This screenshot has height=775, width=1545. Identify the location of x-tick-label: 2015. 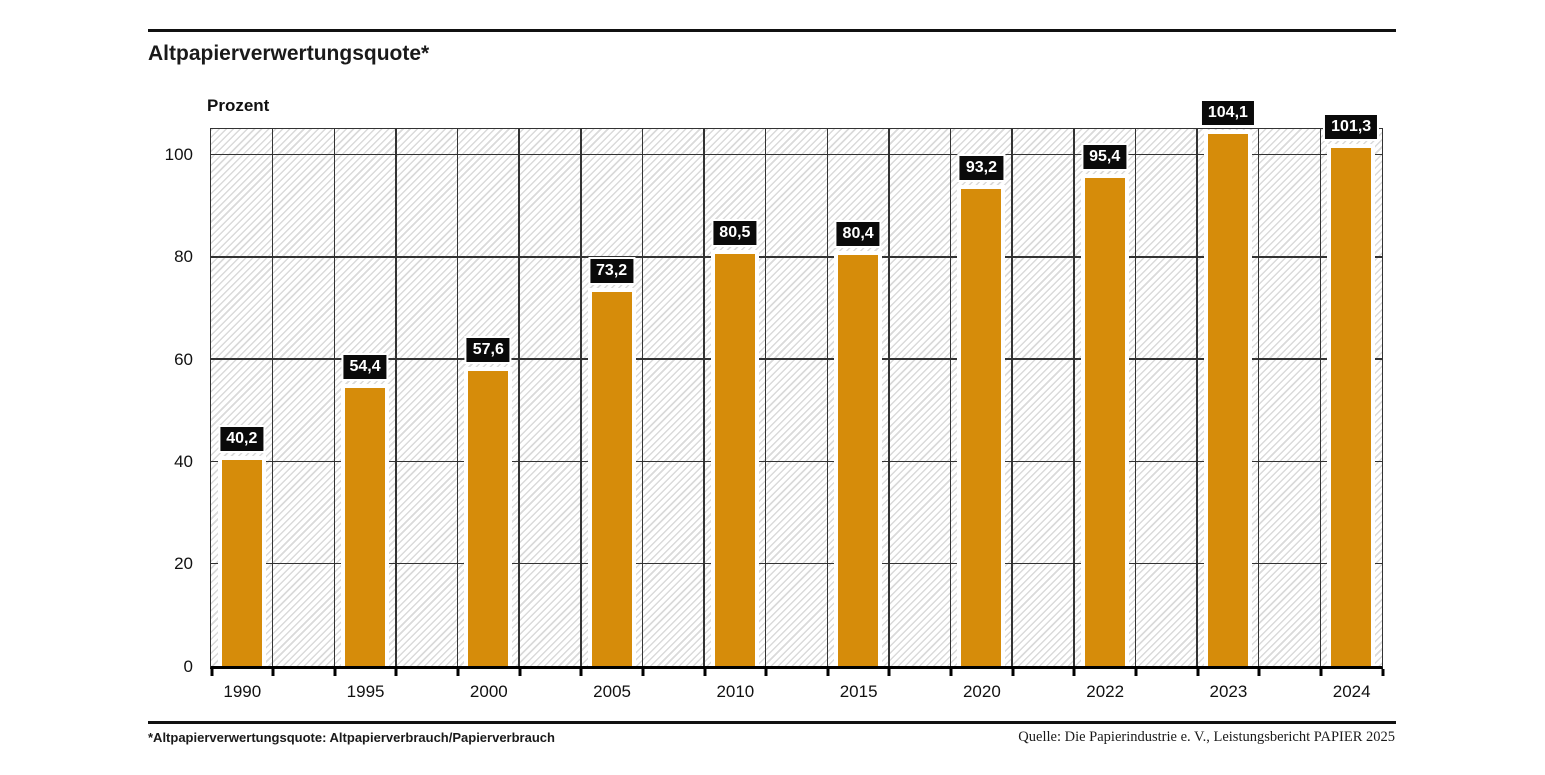
(858, 691).